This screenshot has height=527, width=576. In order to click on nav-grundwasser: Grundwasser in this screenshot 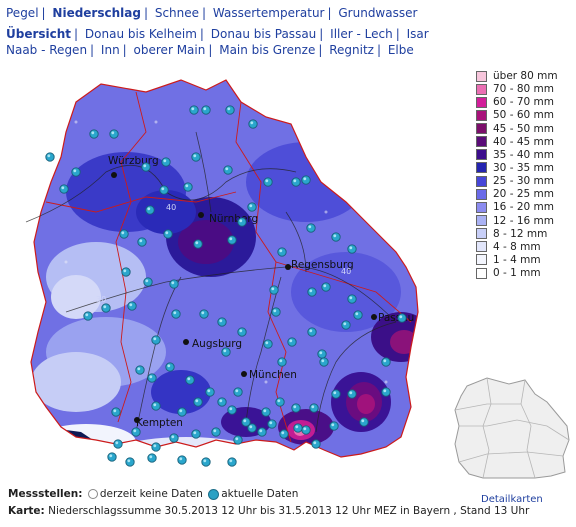, I will do `click(378, 13)`.